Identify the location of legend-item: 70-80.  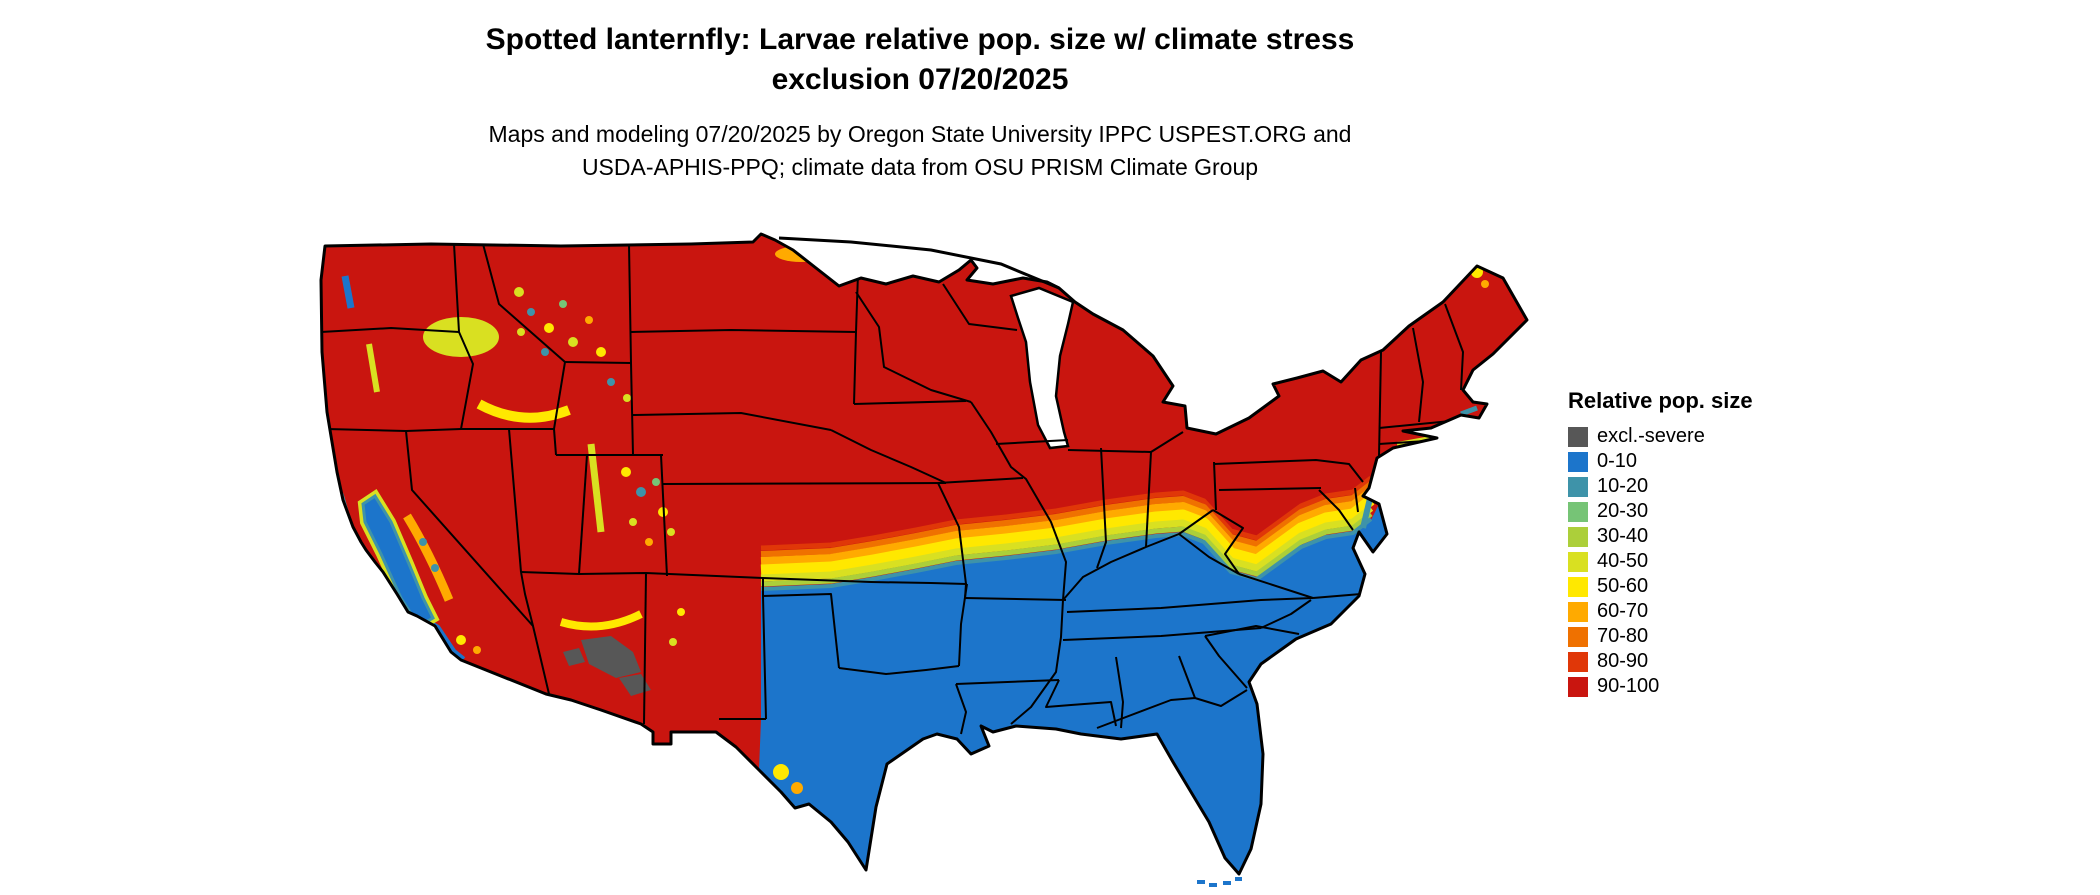
(1688, 636).